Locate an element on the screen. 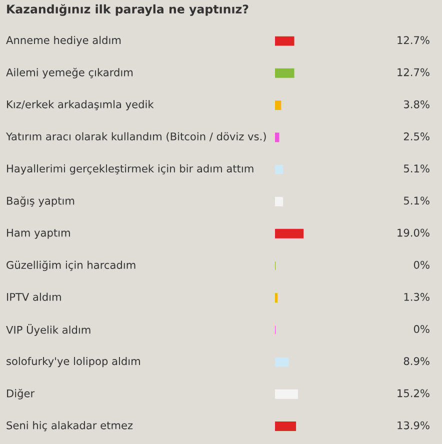 The height and width of the screenshot is (444, 442). data-label: 8.9% is located at coordinates (417, 361).